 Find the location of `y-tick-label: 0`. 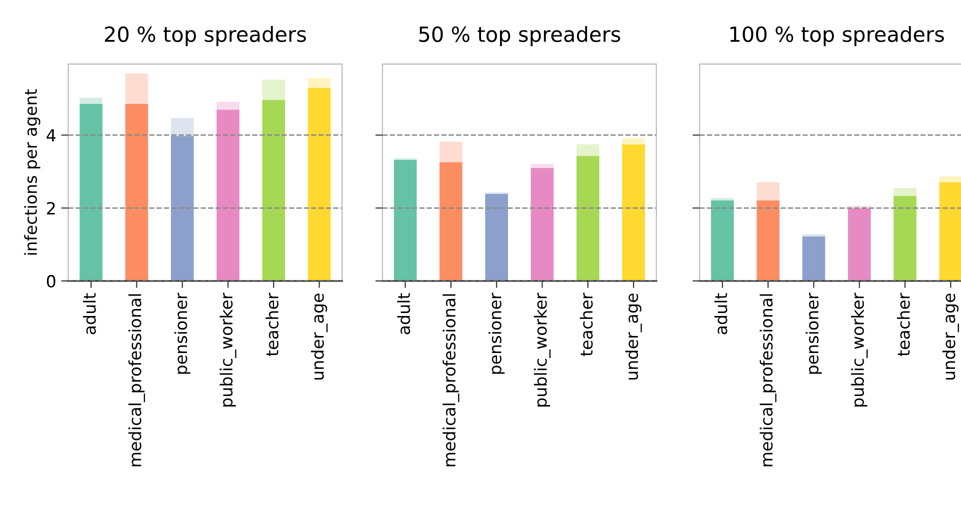

y-tick-label: 0 is located at coordinates (51, 281).